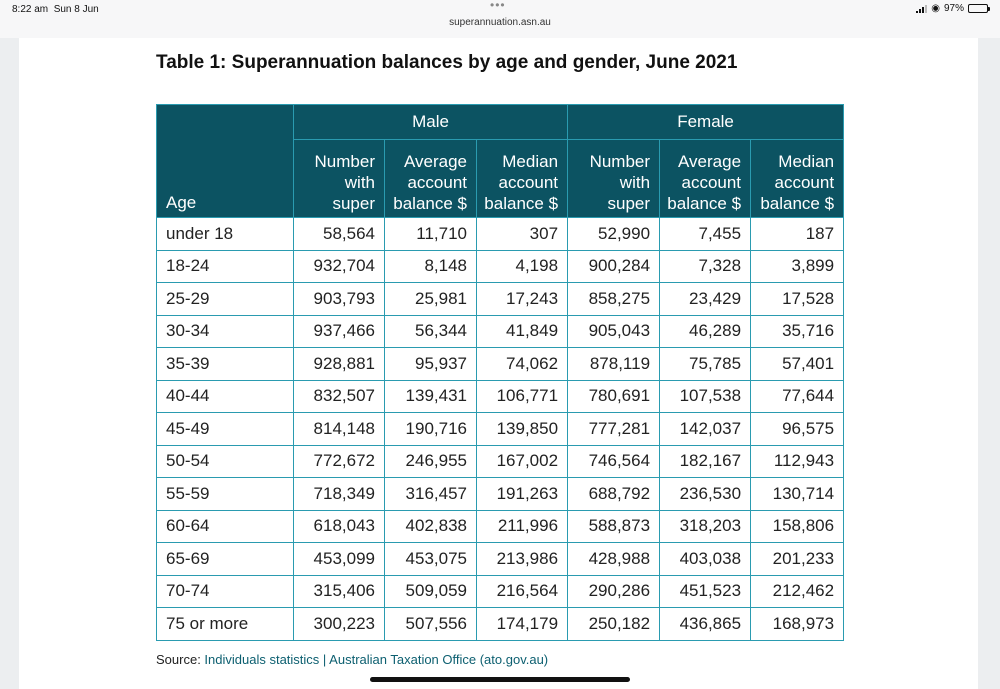  What do you see at coordinates (935, 8) in the screenshot?
I see `wifi-icon: ◉` at bounding box center [935, 8].